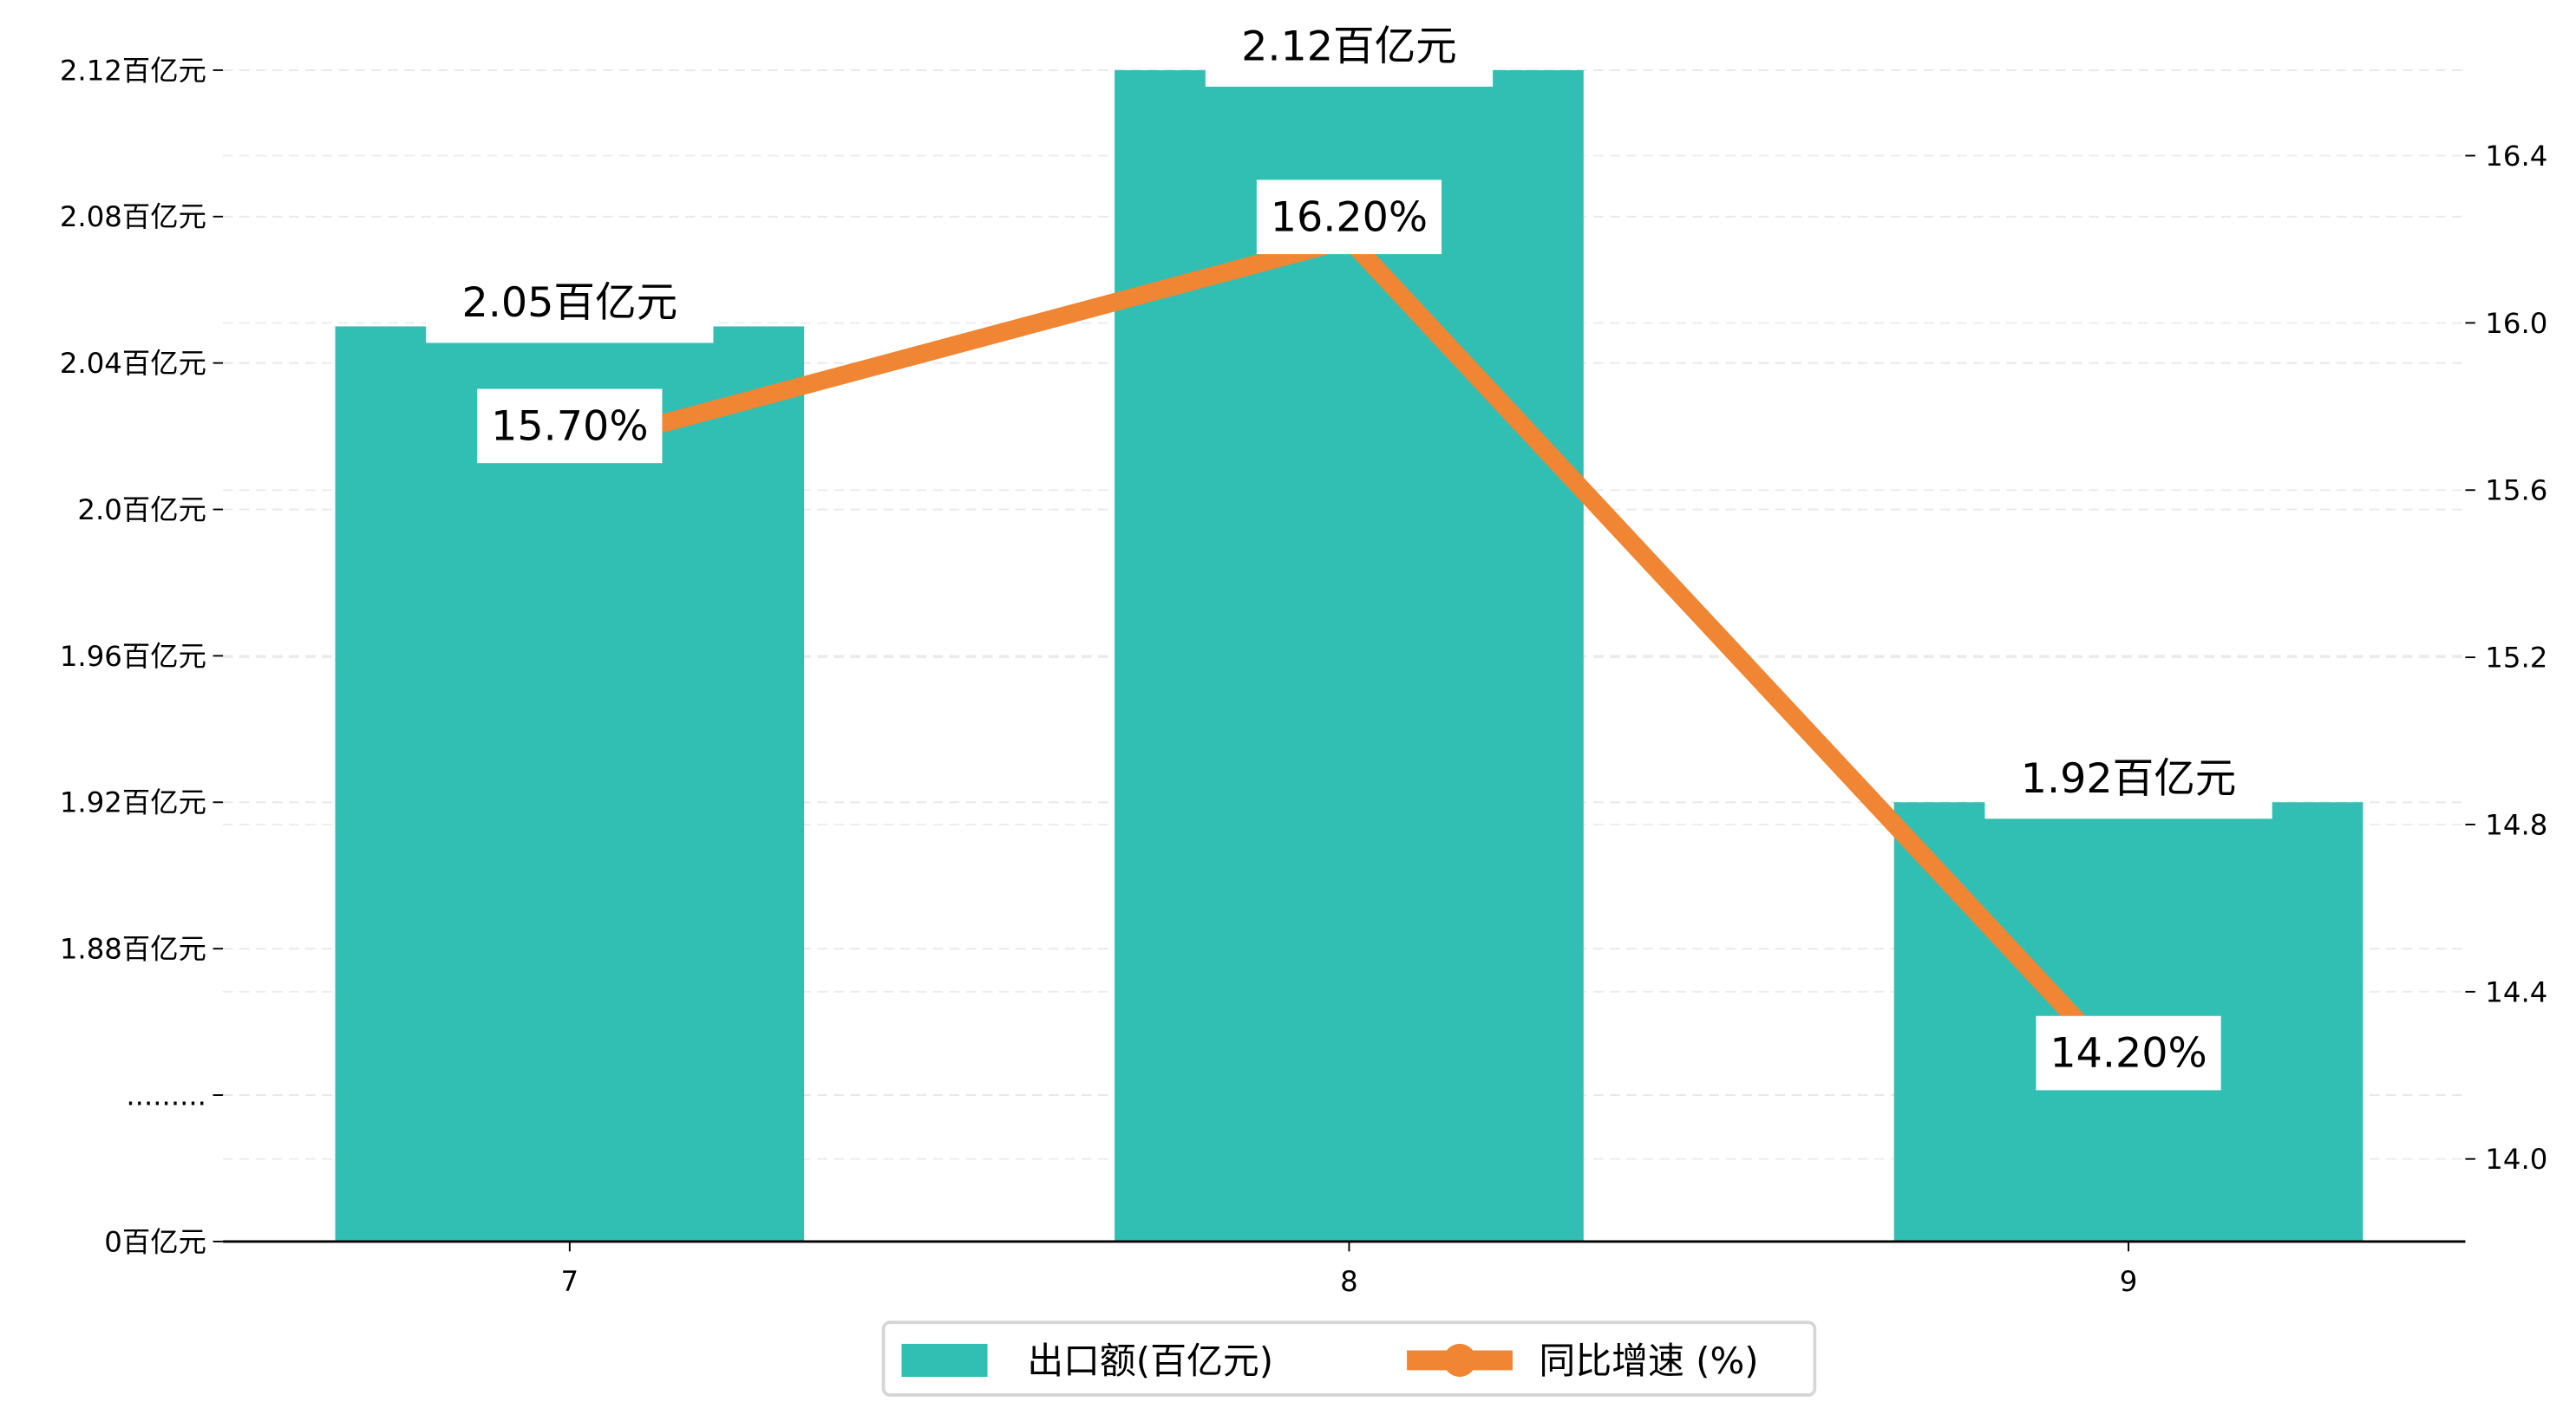 This screenshot has width=2576, height=1415. I want to click on legend-line-marker, so click(1459, 1360).